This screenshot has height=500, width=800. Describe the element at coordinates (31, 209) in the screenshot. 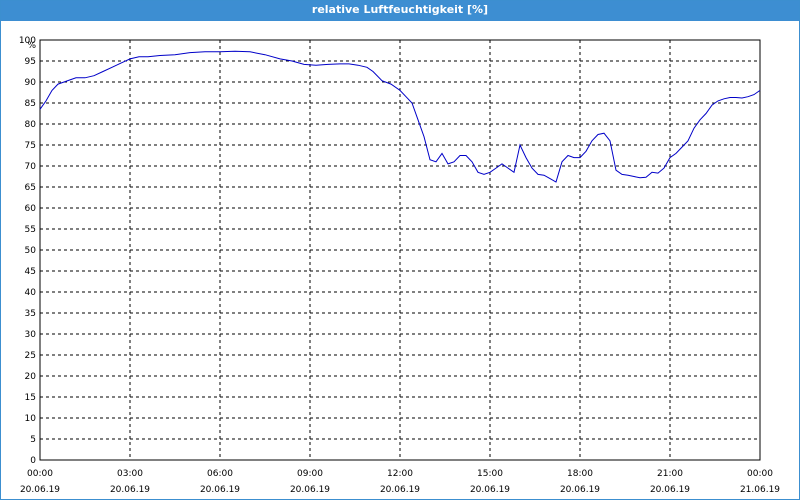

I see `y-tick-label: 60` at that location.